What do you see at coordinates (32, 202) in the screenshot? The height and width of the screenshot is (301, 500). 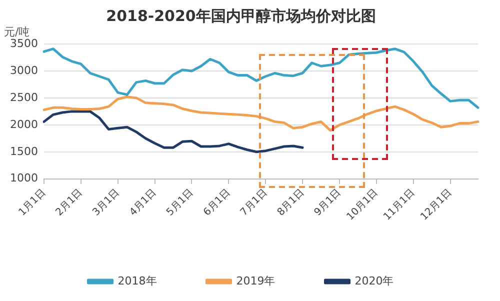 I see `x-tick-label: 1月1日` at bounding box center [32, 202].